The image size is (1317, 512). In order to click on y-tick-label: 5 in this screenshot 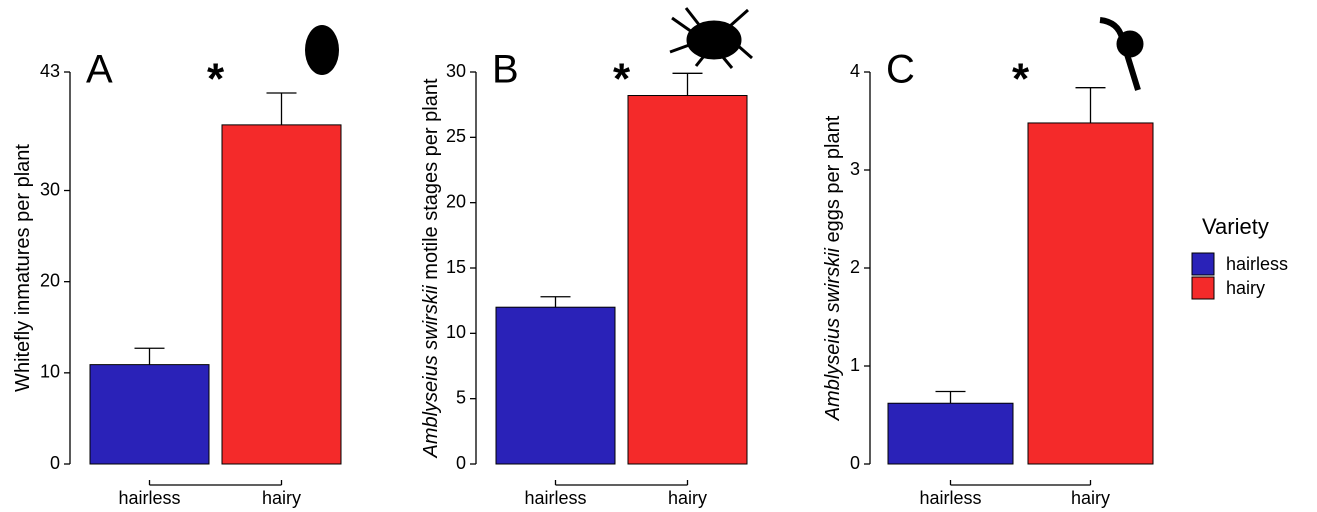, I will do `click(461, 397)`.